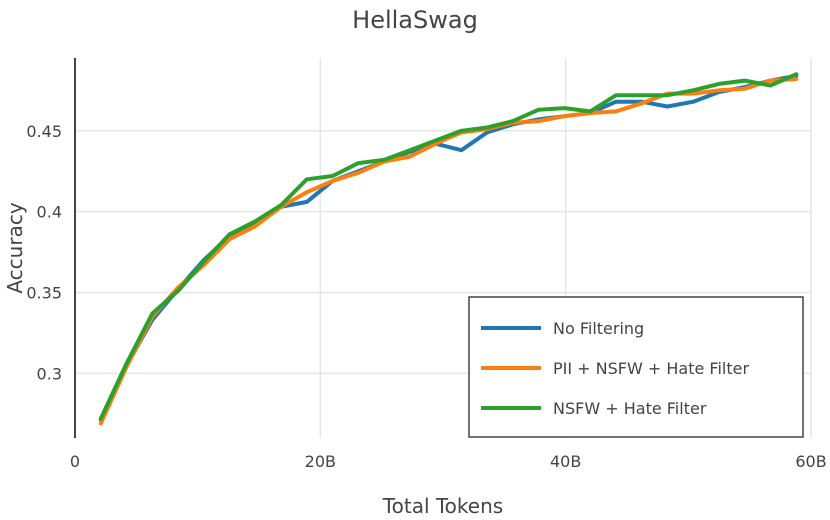 The width and height of the screenshot is (830, 520). What do you see at coordinates (810, 461) in the screenshot?
I see `x-tick-label: 60B` at bounding box center [810, 461].